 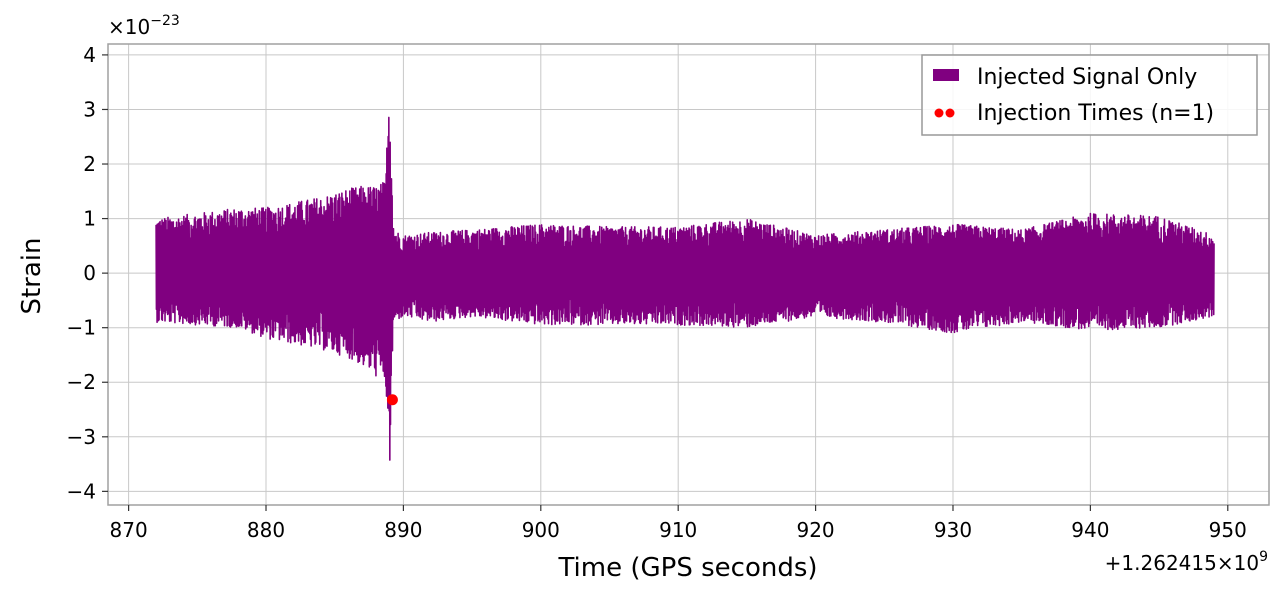 What do you see at coordinates (81, 382) in the screenshot?
I see `y-tick-label: −2` at bounding box center [81, 382].